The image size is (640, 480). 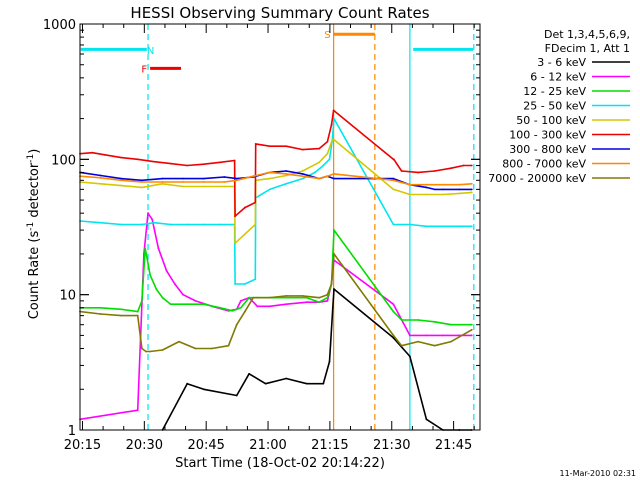 I want to click on chart-title: HESSI Observing Summary Count Rates, so click(x=279, y=13).